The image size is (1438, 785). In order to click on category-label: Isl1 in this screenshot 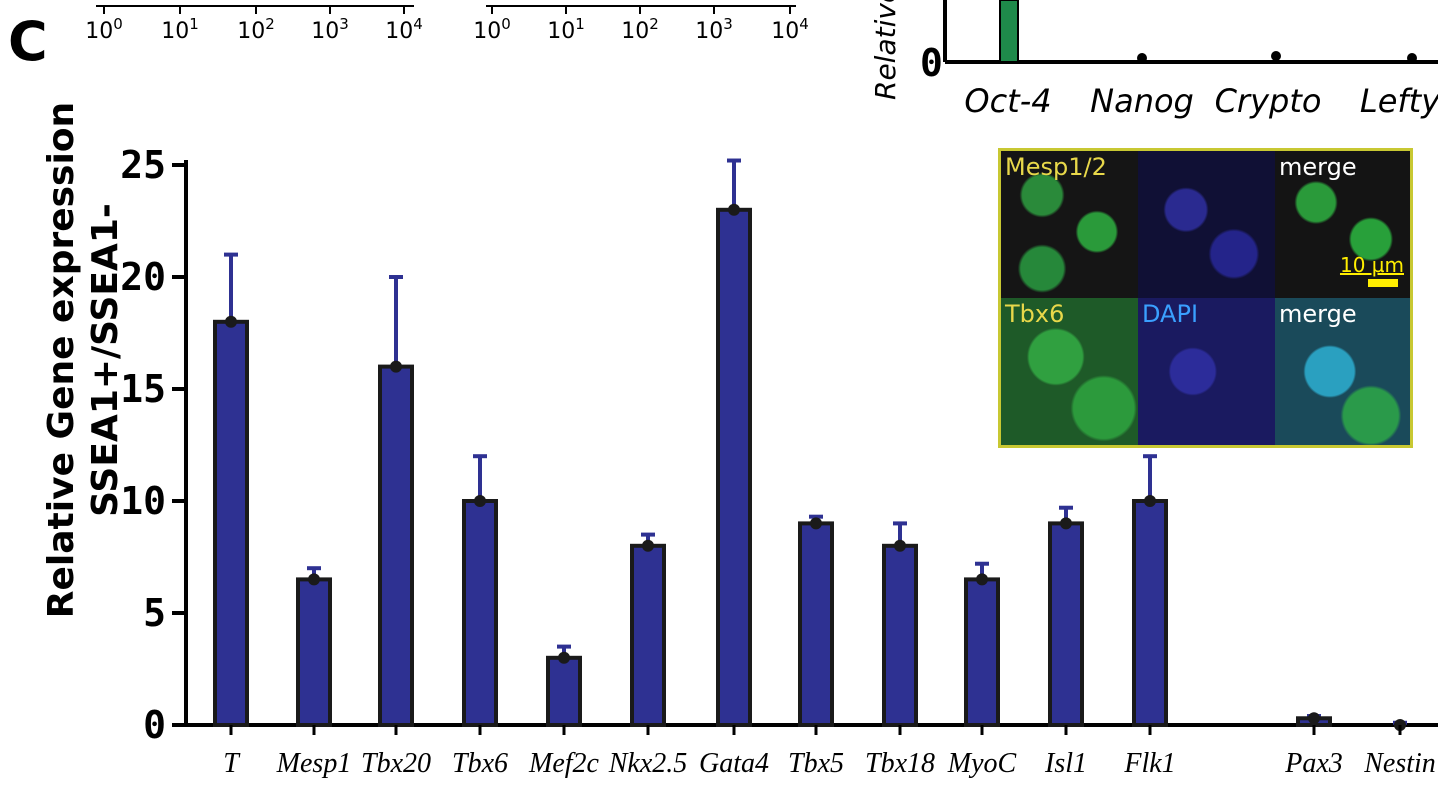, I will do `click(1065, 763)`.